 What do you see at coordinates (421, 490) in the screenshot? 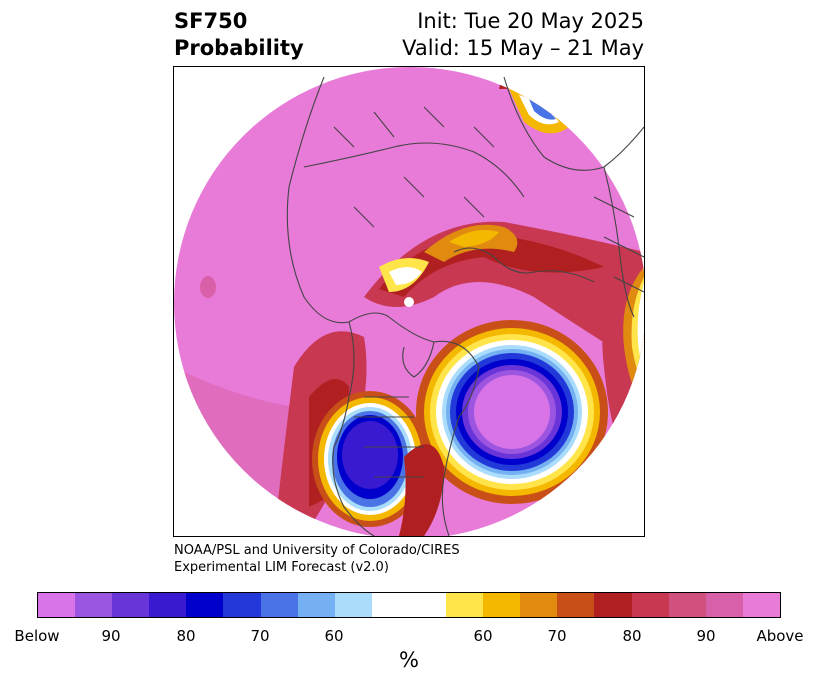
I see `us-east-red` at bounding box center [421, 490].